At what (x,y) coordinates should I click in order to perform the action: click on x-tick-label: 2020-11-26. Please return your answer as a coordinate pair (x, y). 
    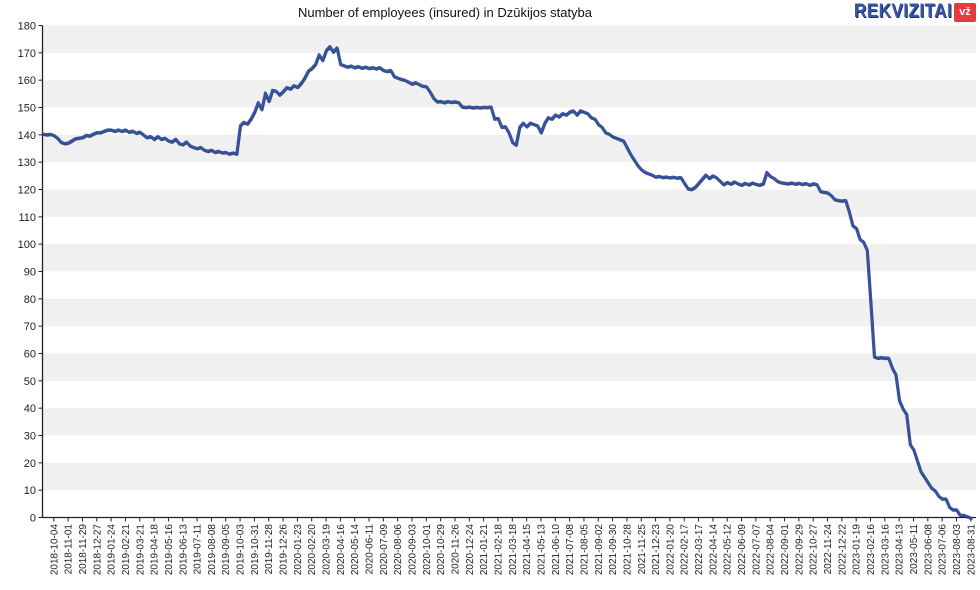
    Looking at the image, I should click on (455, 549).